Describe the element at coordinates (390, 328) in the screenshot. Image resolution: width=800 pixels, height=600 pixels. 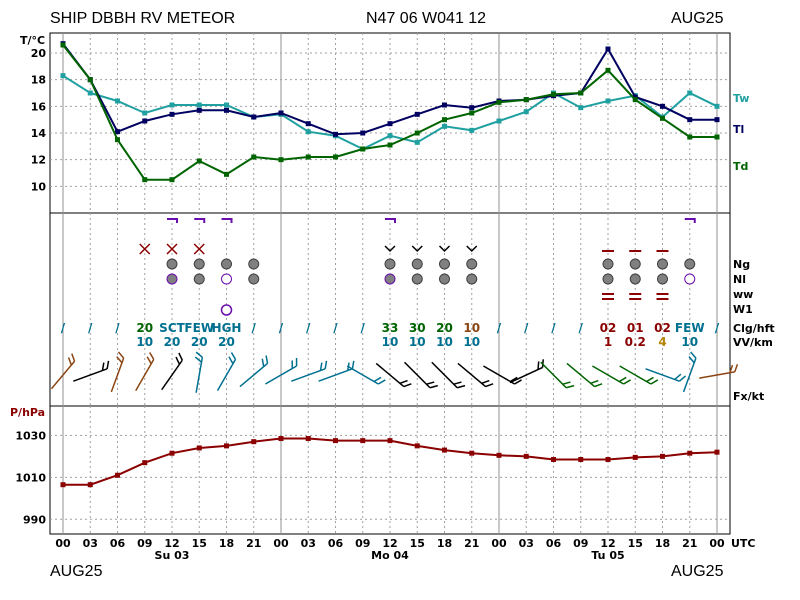
I see `ceiling-value: 33` at that location.